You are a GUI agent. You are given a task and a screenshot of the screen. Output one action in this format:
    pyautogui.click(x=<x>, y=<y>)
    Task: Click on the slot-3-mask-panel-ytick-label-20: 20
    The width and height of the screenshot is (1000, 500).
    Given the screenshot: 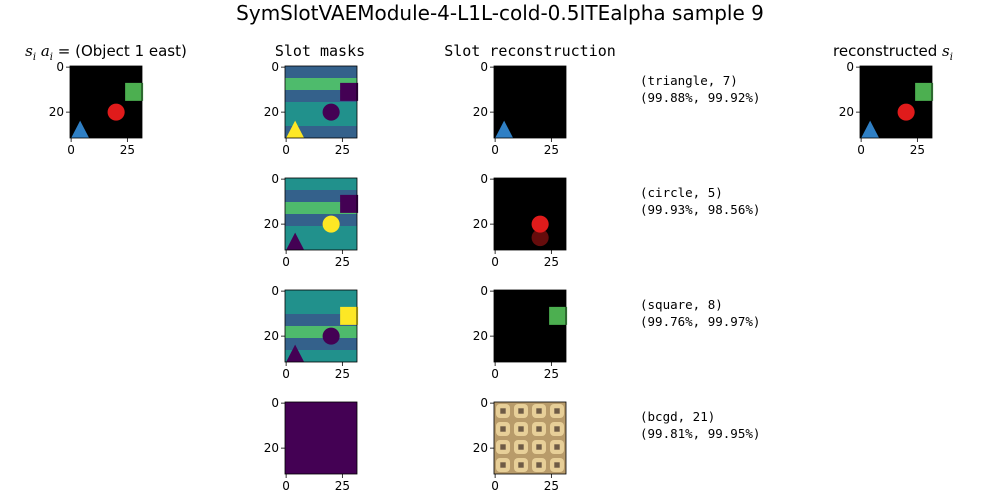 What is the action you would take?
    pyautogui.click(x=271, y=336)
    